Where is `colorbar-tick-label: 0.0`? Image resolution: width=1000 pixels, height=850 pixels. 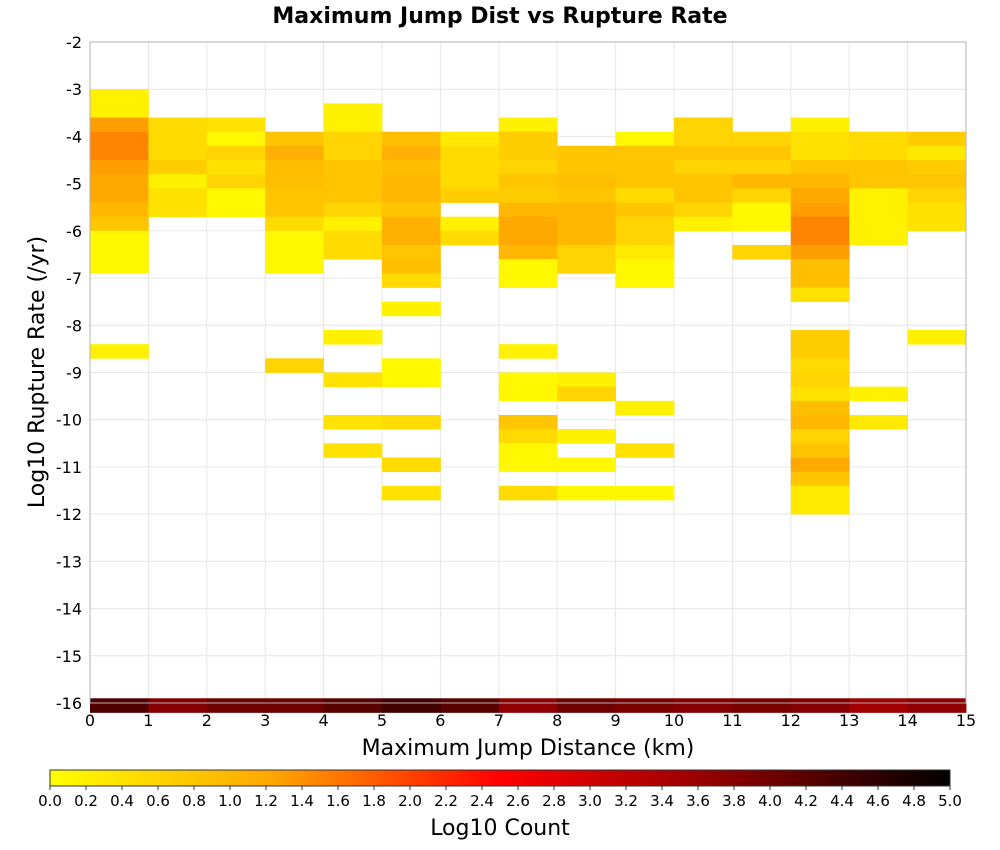 colorbar-tick-label: 0.0 is located at coordinates (50, 801).